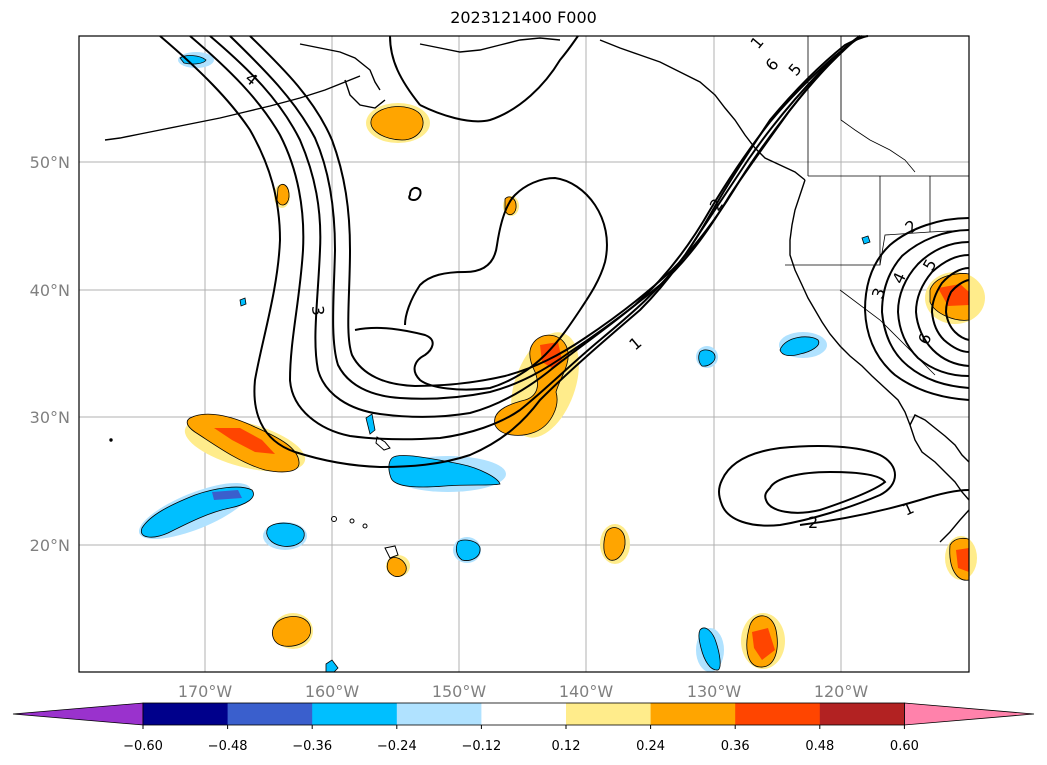 Image resolution: width=1047 pixels, height=765 pixels. Describe the element at coordinates (650, 746) in the screenshot. I see `colorbar-tick-label: 0.24` at that location.